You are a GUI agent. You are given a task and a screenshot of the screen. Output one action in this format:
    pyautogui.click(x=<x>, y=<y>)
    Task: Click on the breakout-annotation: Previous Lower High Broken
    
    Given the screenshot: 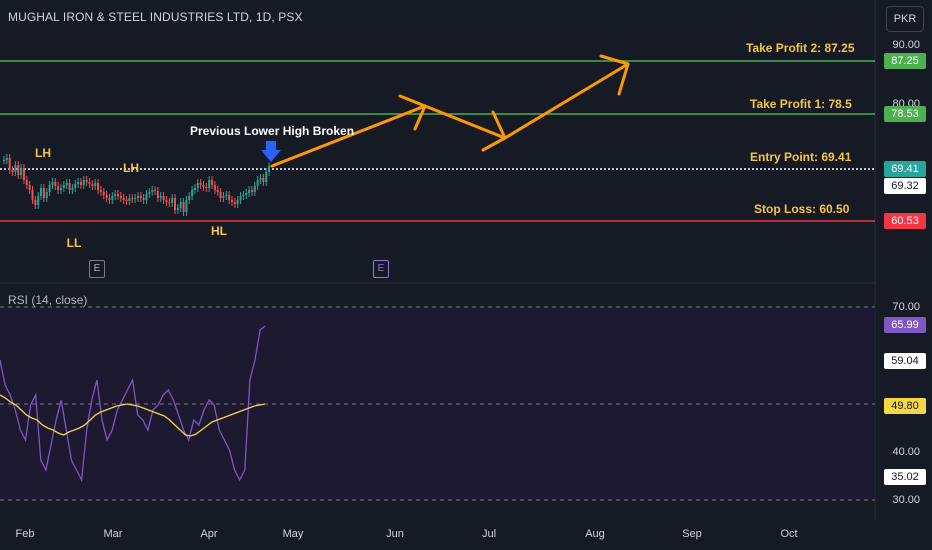 What is the action you would take?
    pyautogui.click(x=272, y=131)
    